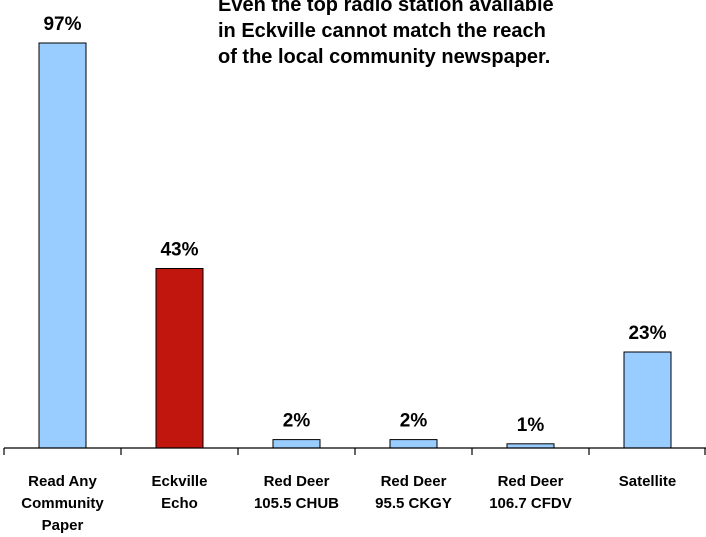  What do you see at coordinates (179, 250) in the screenshot?
I see `value-label-1: 43%` at bounding box center [179, 250].